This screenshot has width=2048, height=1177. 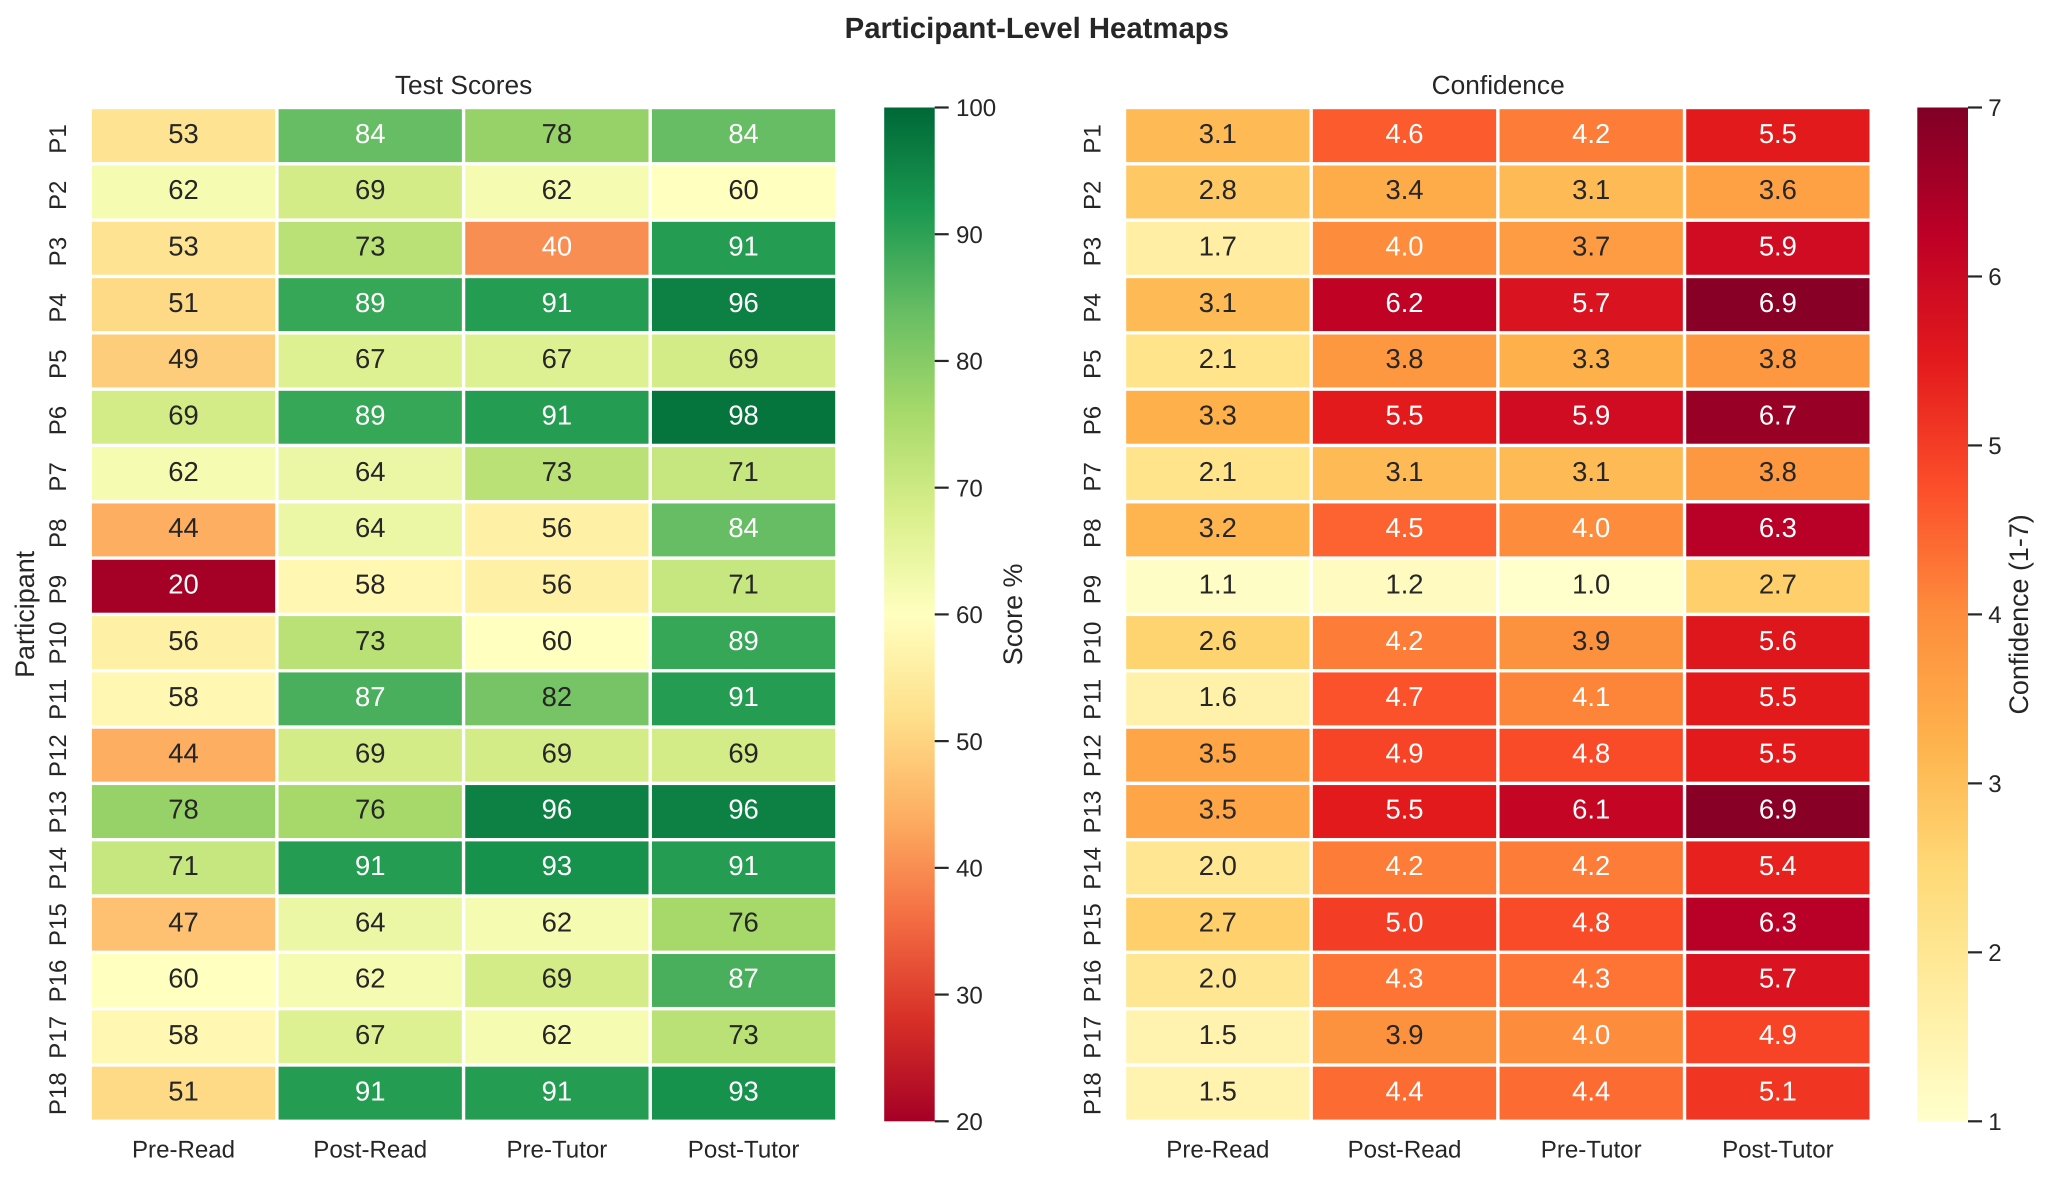 What do you see at coordinates (1778, 414) in the screenshot?
I see `svg-text: 6.7` at bounding box center [1778, 414].